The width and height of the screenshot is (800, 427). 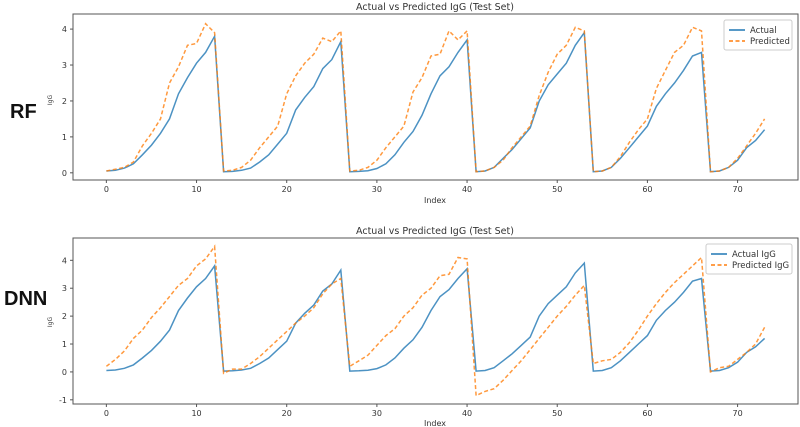 I want to click on legend-label: Actual, so click(x=763, y=31).